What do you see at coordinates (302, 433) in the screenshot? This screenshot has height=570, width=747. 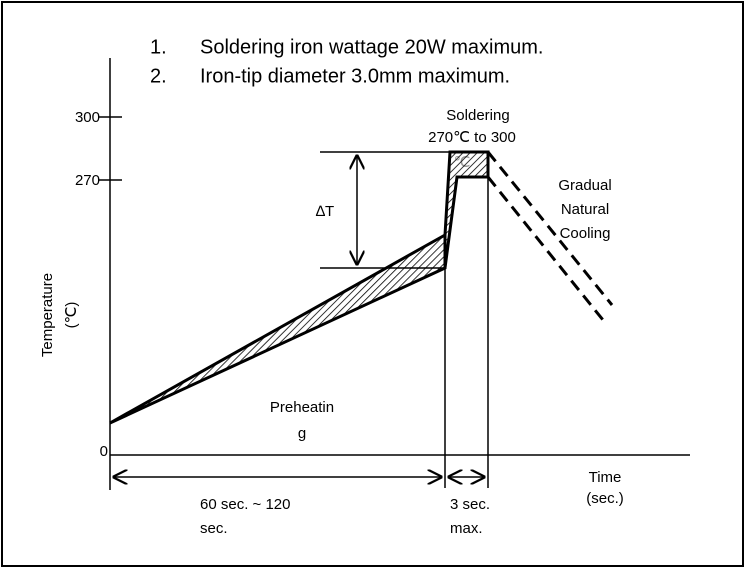 I see `preheating-label: g` at bounding box center [302, 433].